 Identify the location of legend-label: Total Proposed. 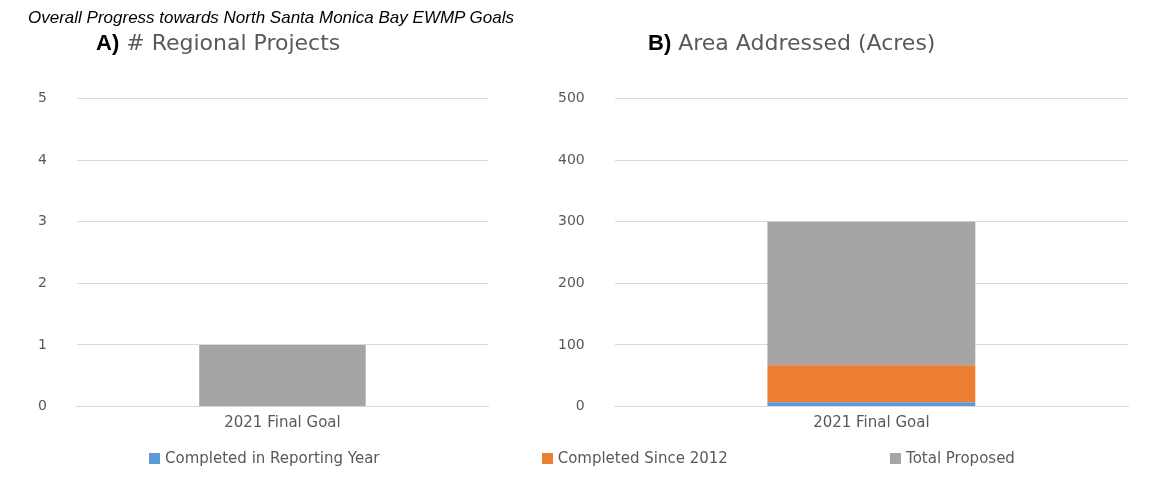
(960, 458).